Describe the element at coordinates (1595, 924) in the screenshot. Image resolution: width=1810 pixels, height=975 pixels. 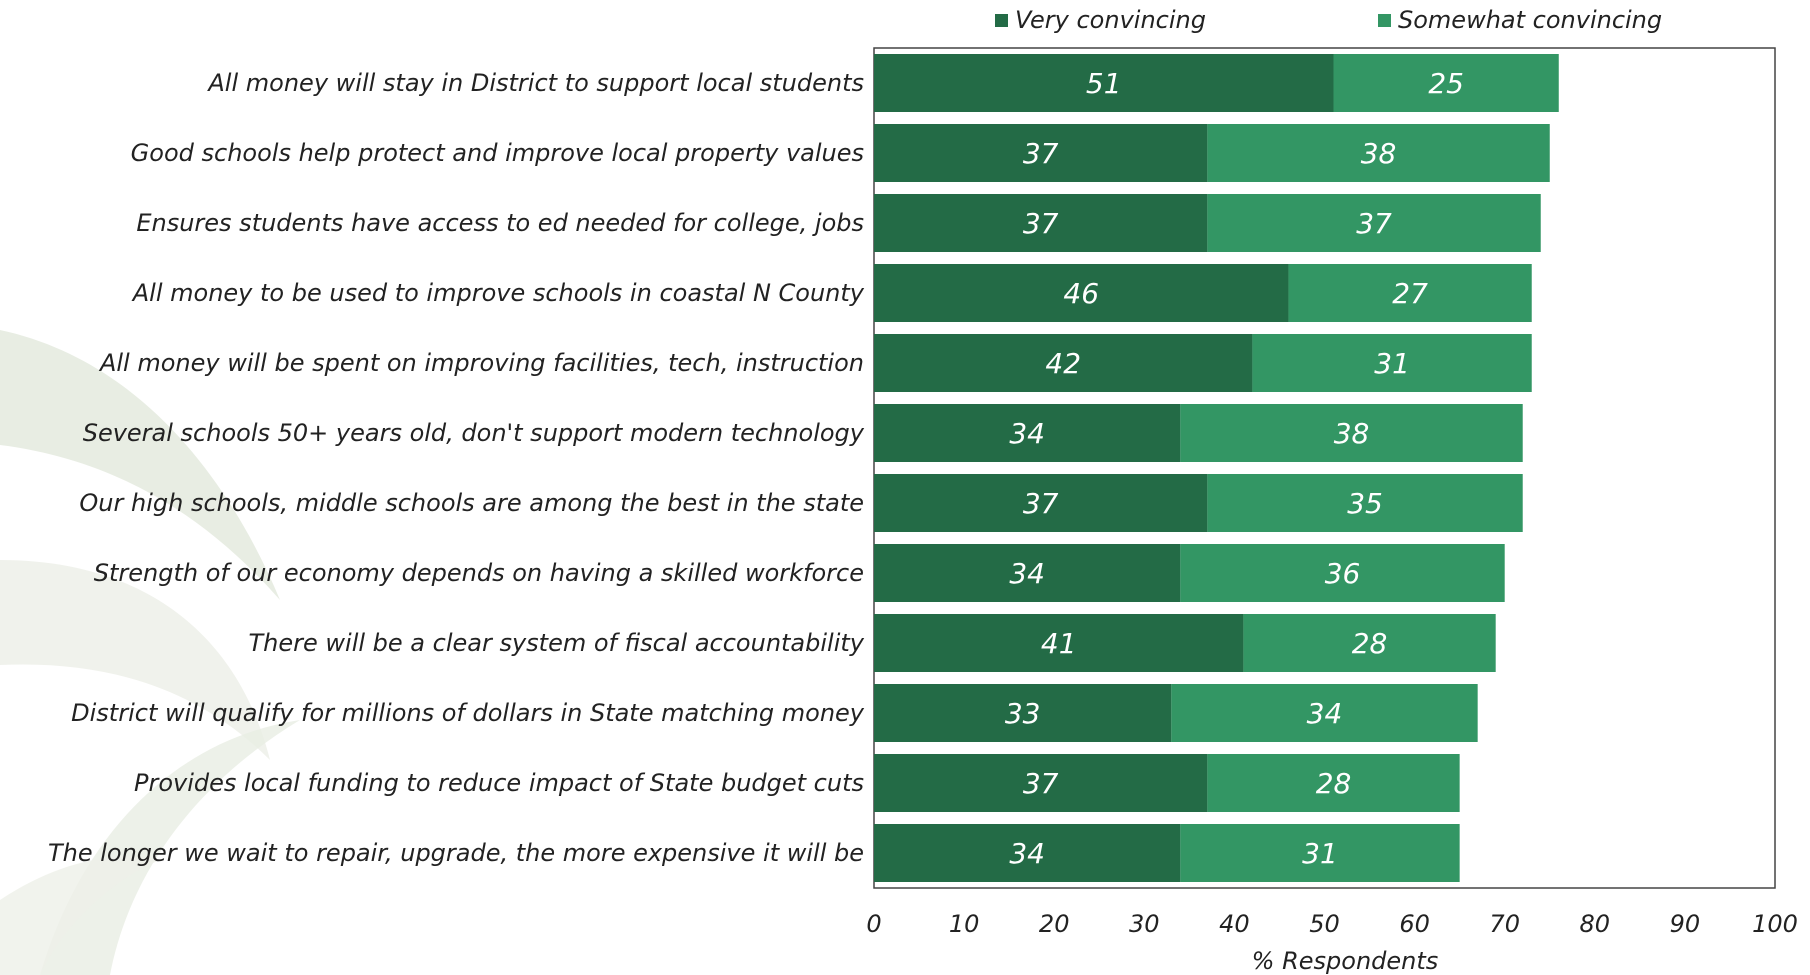
I see `x-tick-label: 80` at that location.